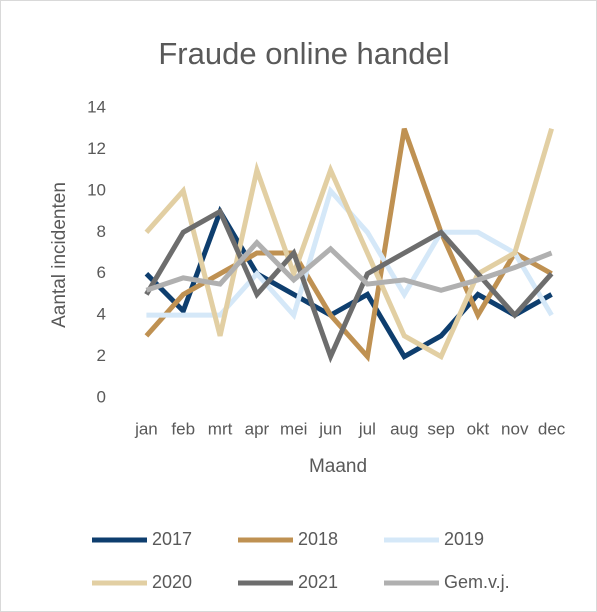 The height and width of the screenshot is (612, 597). What do you see at coordinates (440, 428) in the screenshot?
I see `x-tick-label: sep` at bounding box center [440, 428].